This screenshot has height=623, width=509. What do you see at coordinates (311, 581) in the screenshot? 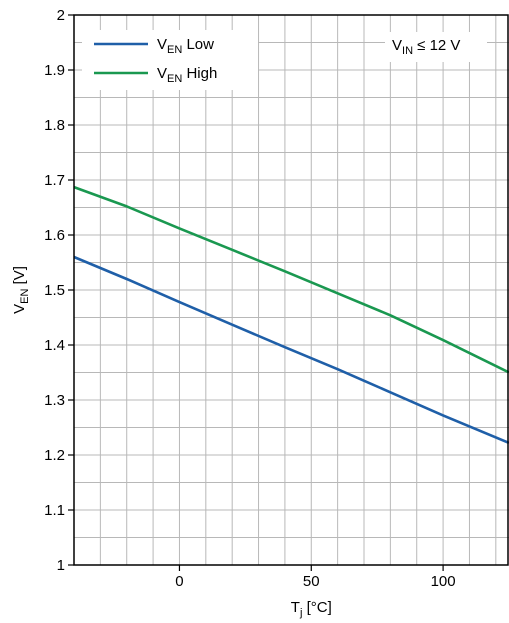
I see `x-tick-label: 50` at bounding box center [311, 581].